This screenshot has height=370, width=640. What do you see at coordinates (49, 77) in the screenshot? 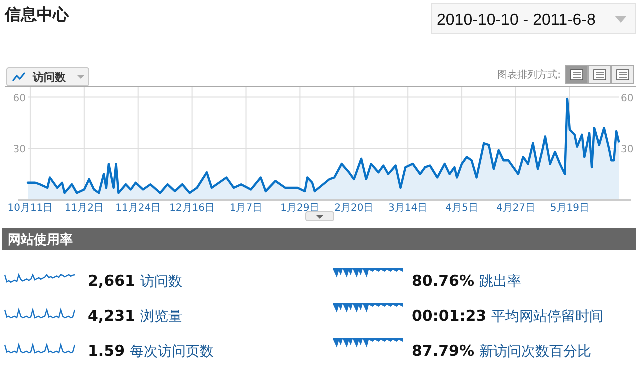
I see `legend-label: 访问数` at bounding box center [49, 77].